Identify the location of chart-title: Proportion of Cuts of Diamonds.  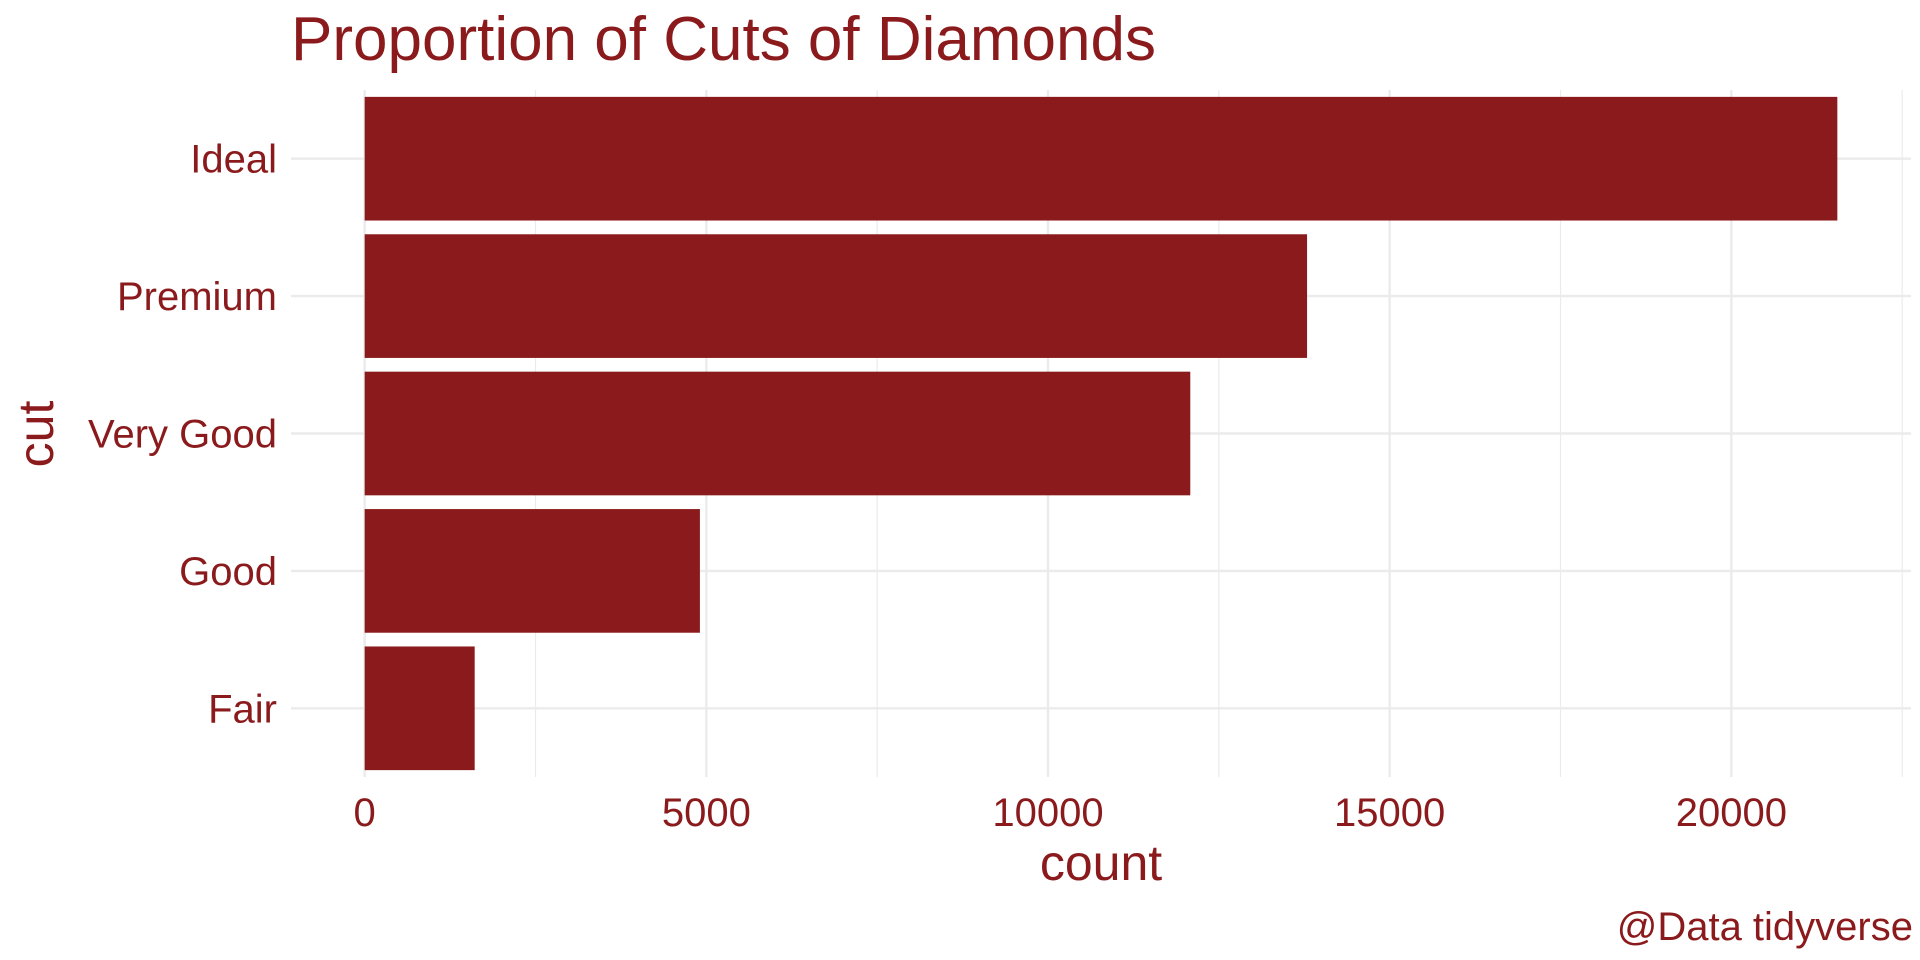
(723, 39).